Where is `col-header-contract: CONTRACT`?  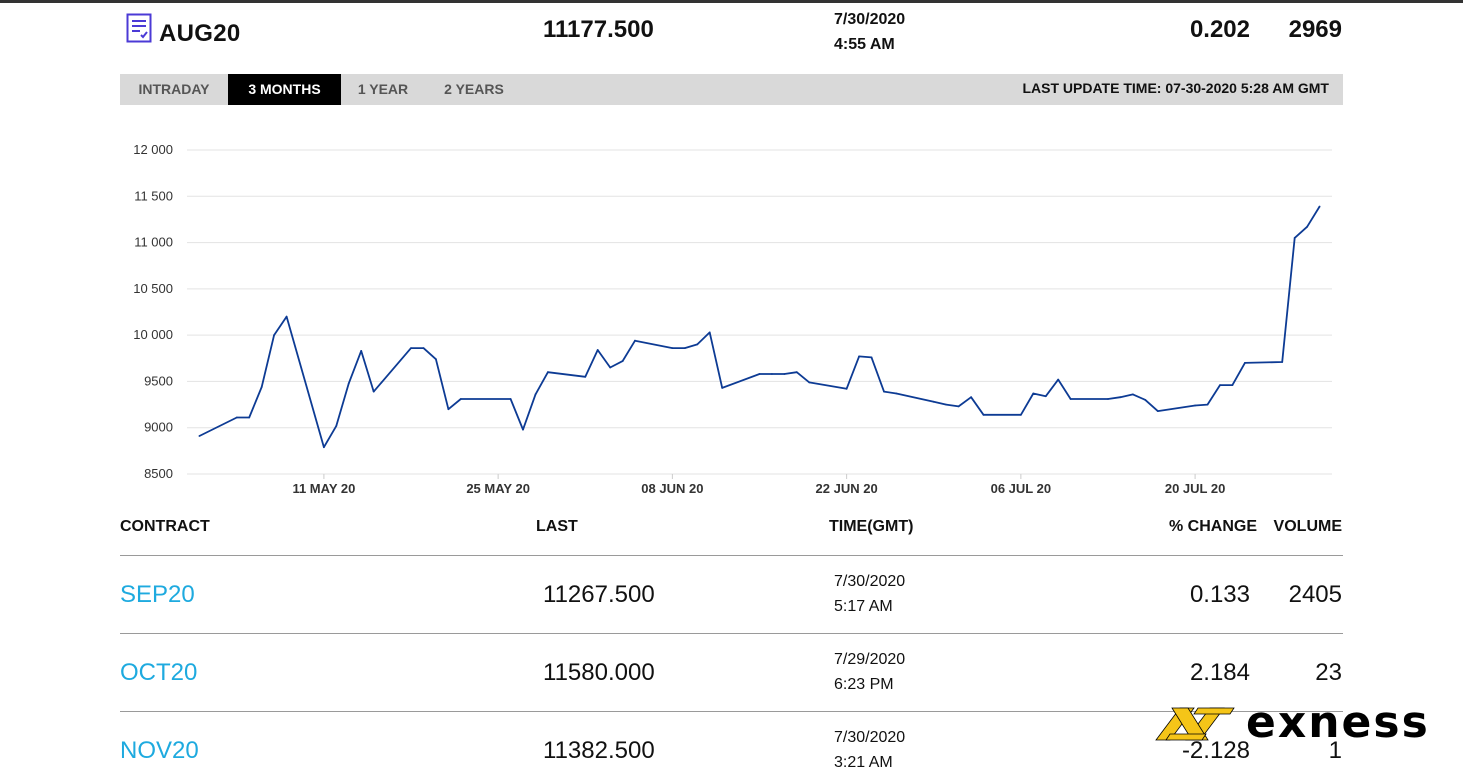
col-header-contract: CONTRACT is located at coordinates (165, 526).